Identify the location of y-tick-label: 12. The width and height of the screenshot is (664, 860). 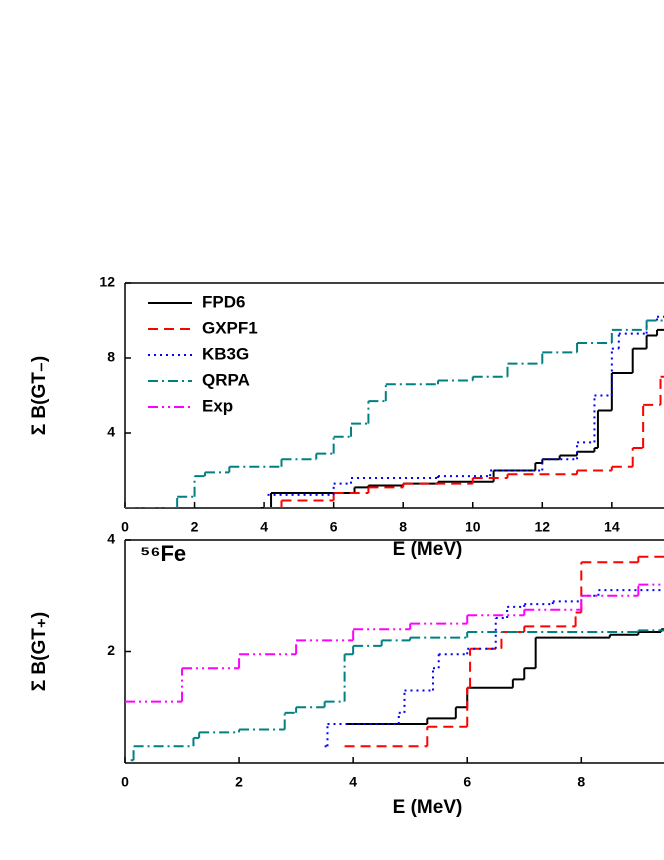
(107, 282).